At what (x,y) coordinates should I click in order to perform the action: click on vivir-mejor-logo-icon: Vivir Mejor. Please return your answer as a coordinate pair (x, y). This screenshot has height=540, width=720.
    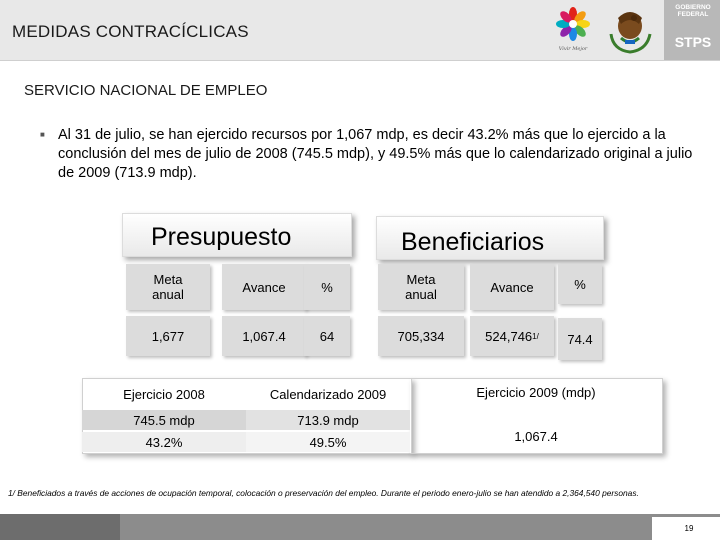
    Looking at the image, I should click on (573, 29).